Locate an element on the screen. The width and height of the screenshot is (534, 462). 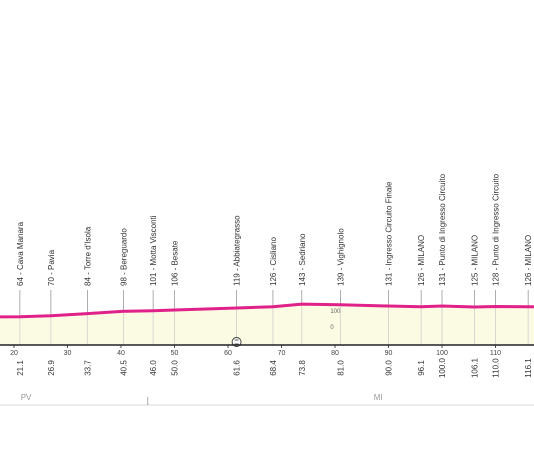
location-label: 98 - Bereguardo is located at coordinates (124, 257).